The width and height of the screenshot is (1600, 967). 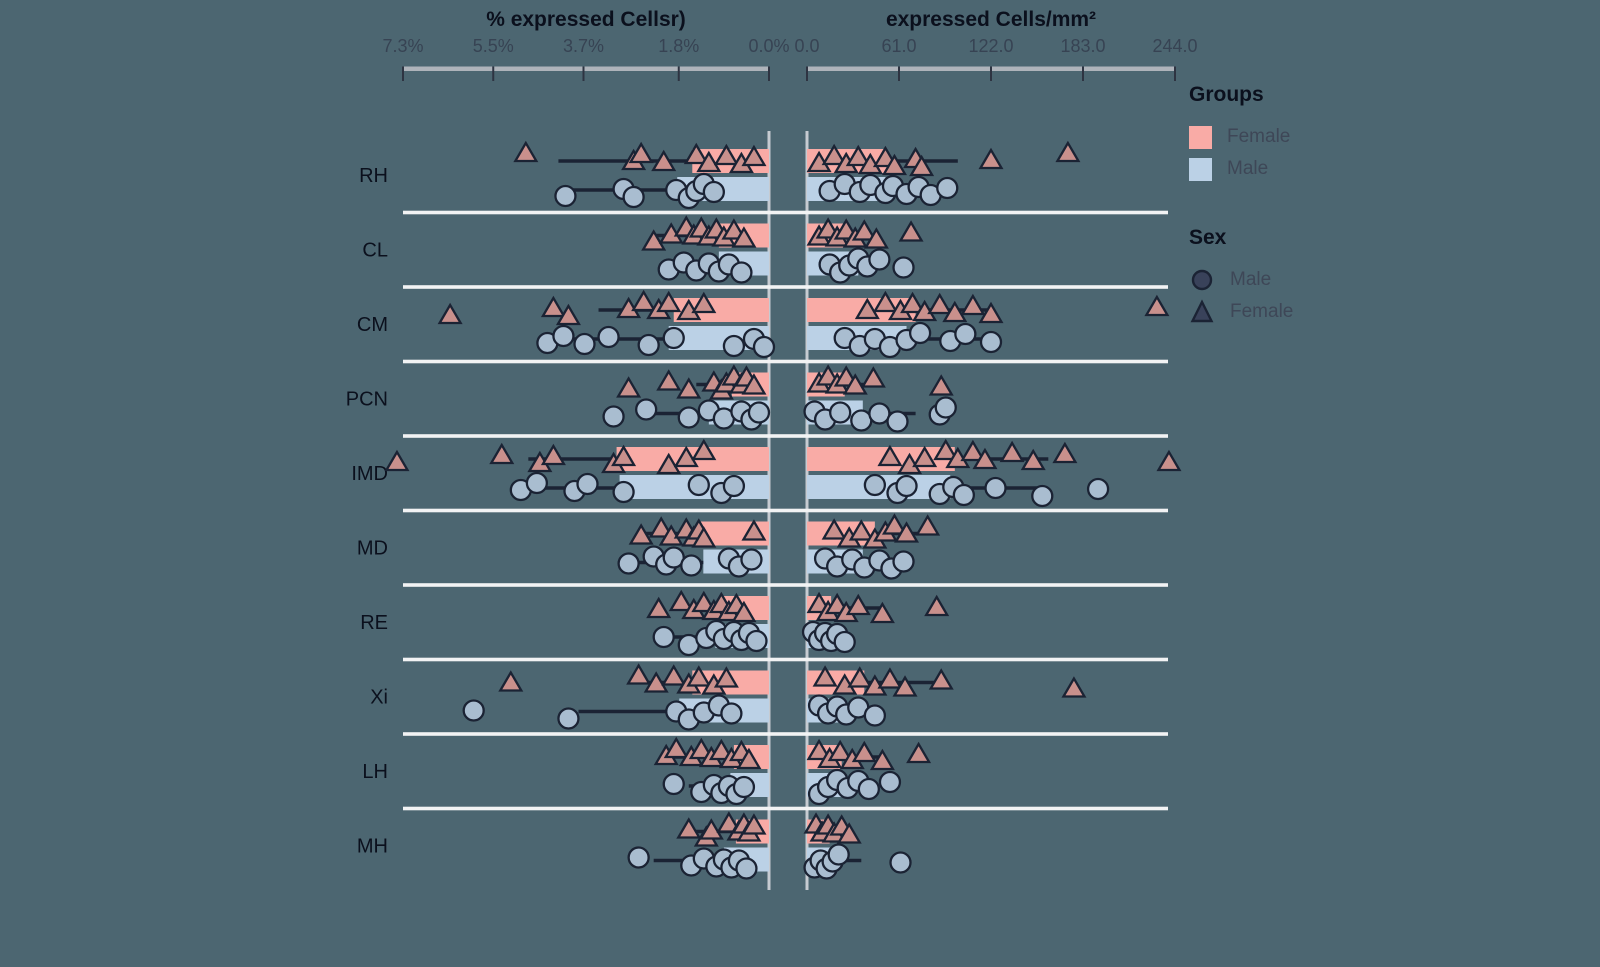 What do you see at coordinates (1200, 169) in the screenshot?
I see `male-color-swatch` at bounding box center [1200, 169].